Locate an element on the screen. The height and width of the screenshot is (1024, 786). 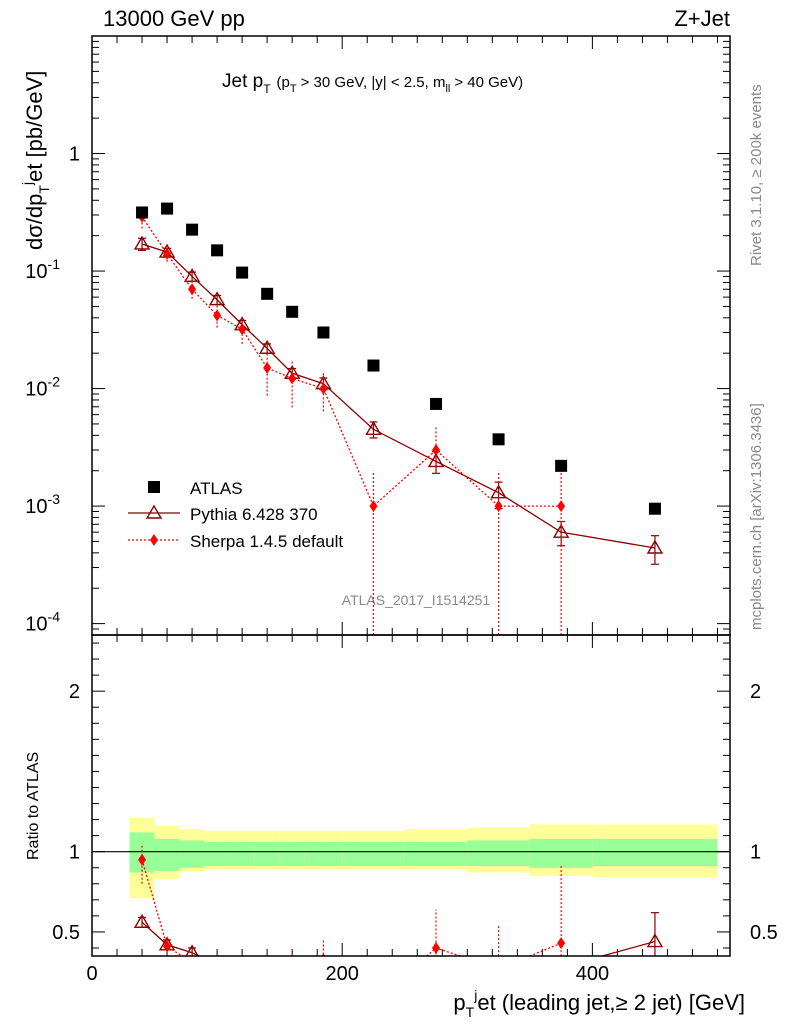
ytick-exponent: -1 is located at coordinates (54, 264).